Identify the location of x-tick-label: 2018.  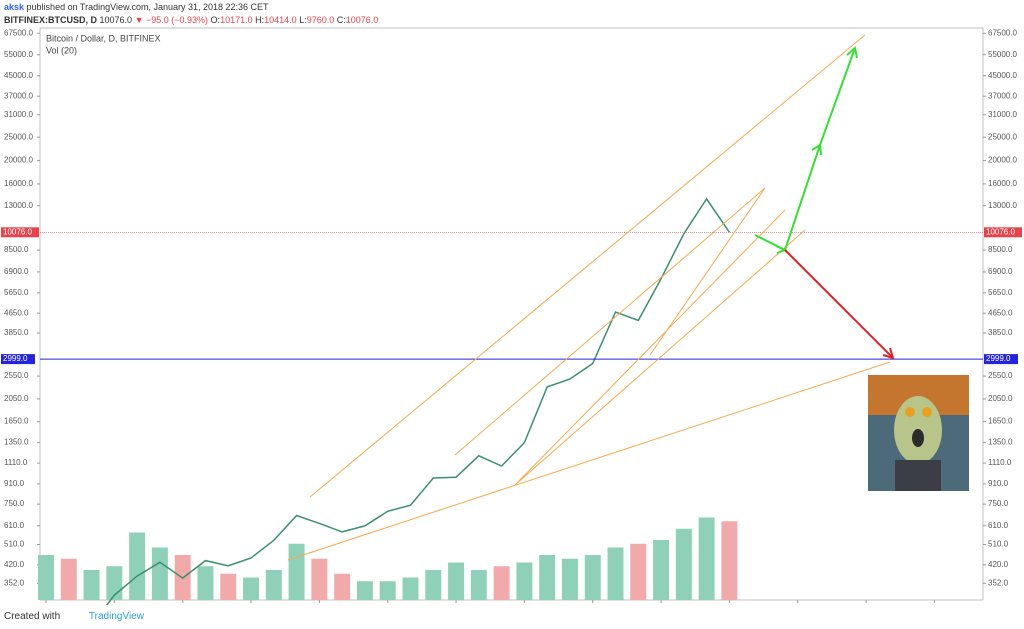
(730, 604).